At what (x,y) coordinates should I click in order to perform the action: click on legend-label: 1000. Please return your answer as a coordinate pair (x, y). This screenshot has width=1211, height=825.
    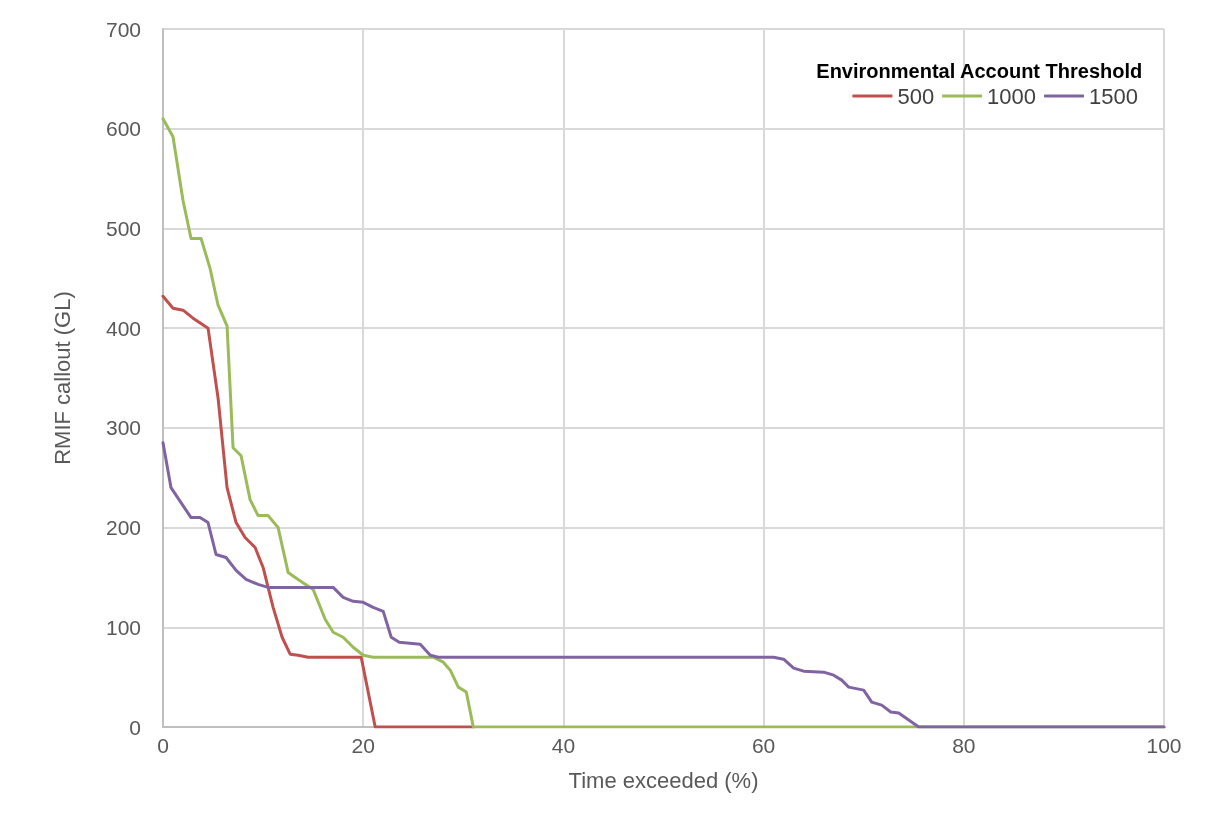
    Looking at the image, I should click on (1012, 96).